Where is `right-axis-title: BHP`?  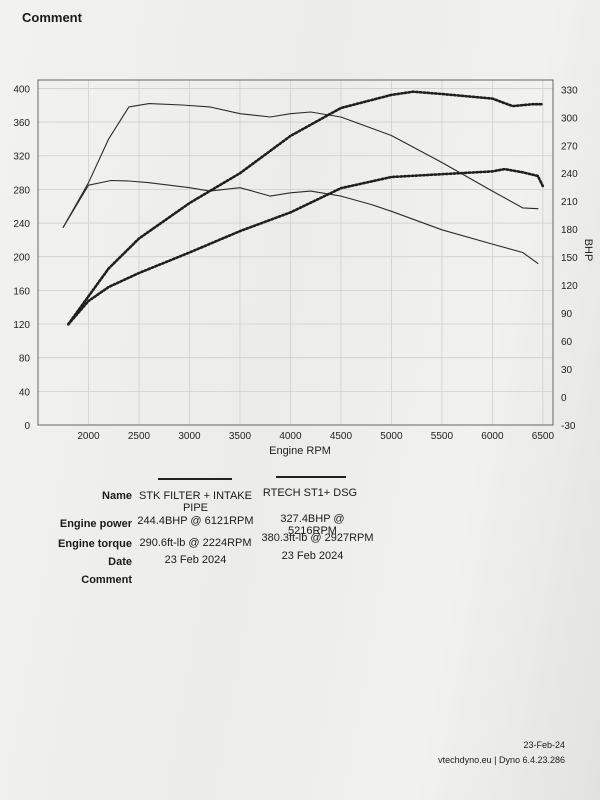 right-axis-title: BHP is located at coordinates (588, 250).